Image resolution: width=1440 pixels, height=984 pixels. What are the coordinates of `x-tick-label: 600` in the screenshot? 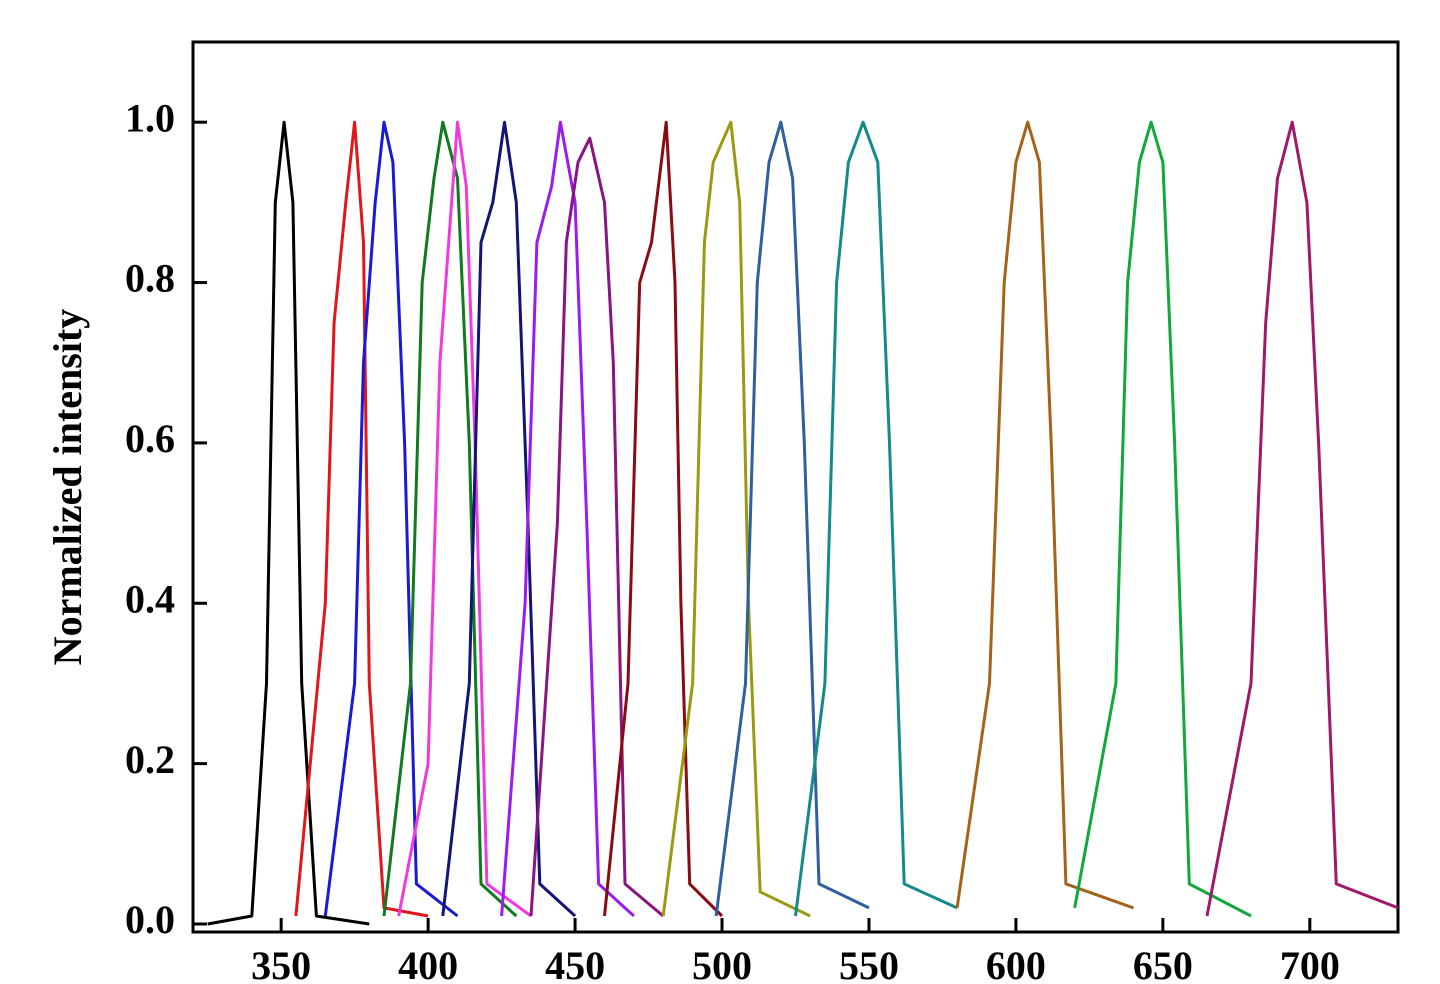 It's located at (1016, 963).